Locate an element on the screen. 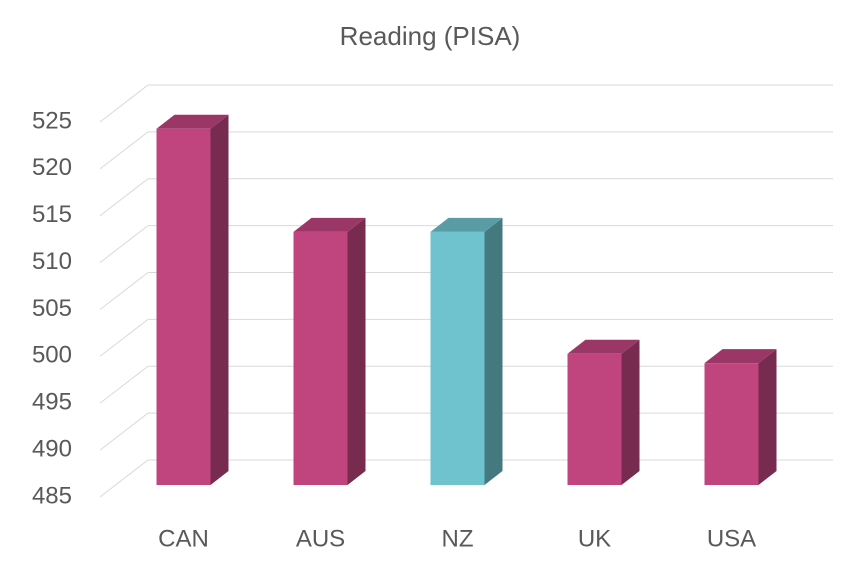  y-tick-label: 525 is located at coordinates (52, 120).